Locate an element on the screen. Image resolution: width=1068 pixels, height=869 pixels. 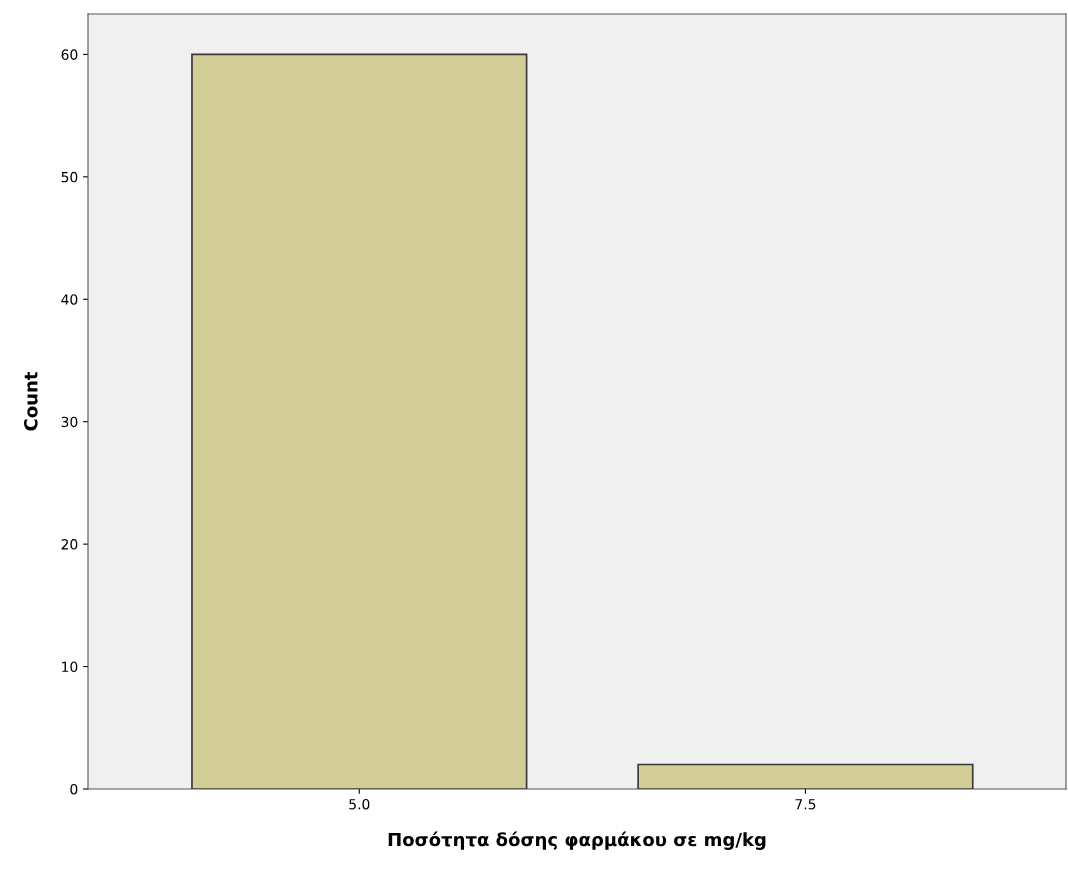
y-tick-label: 60 is located at coordinates (69, 54).